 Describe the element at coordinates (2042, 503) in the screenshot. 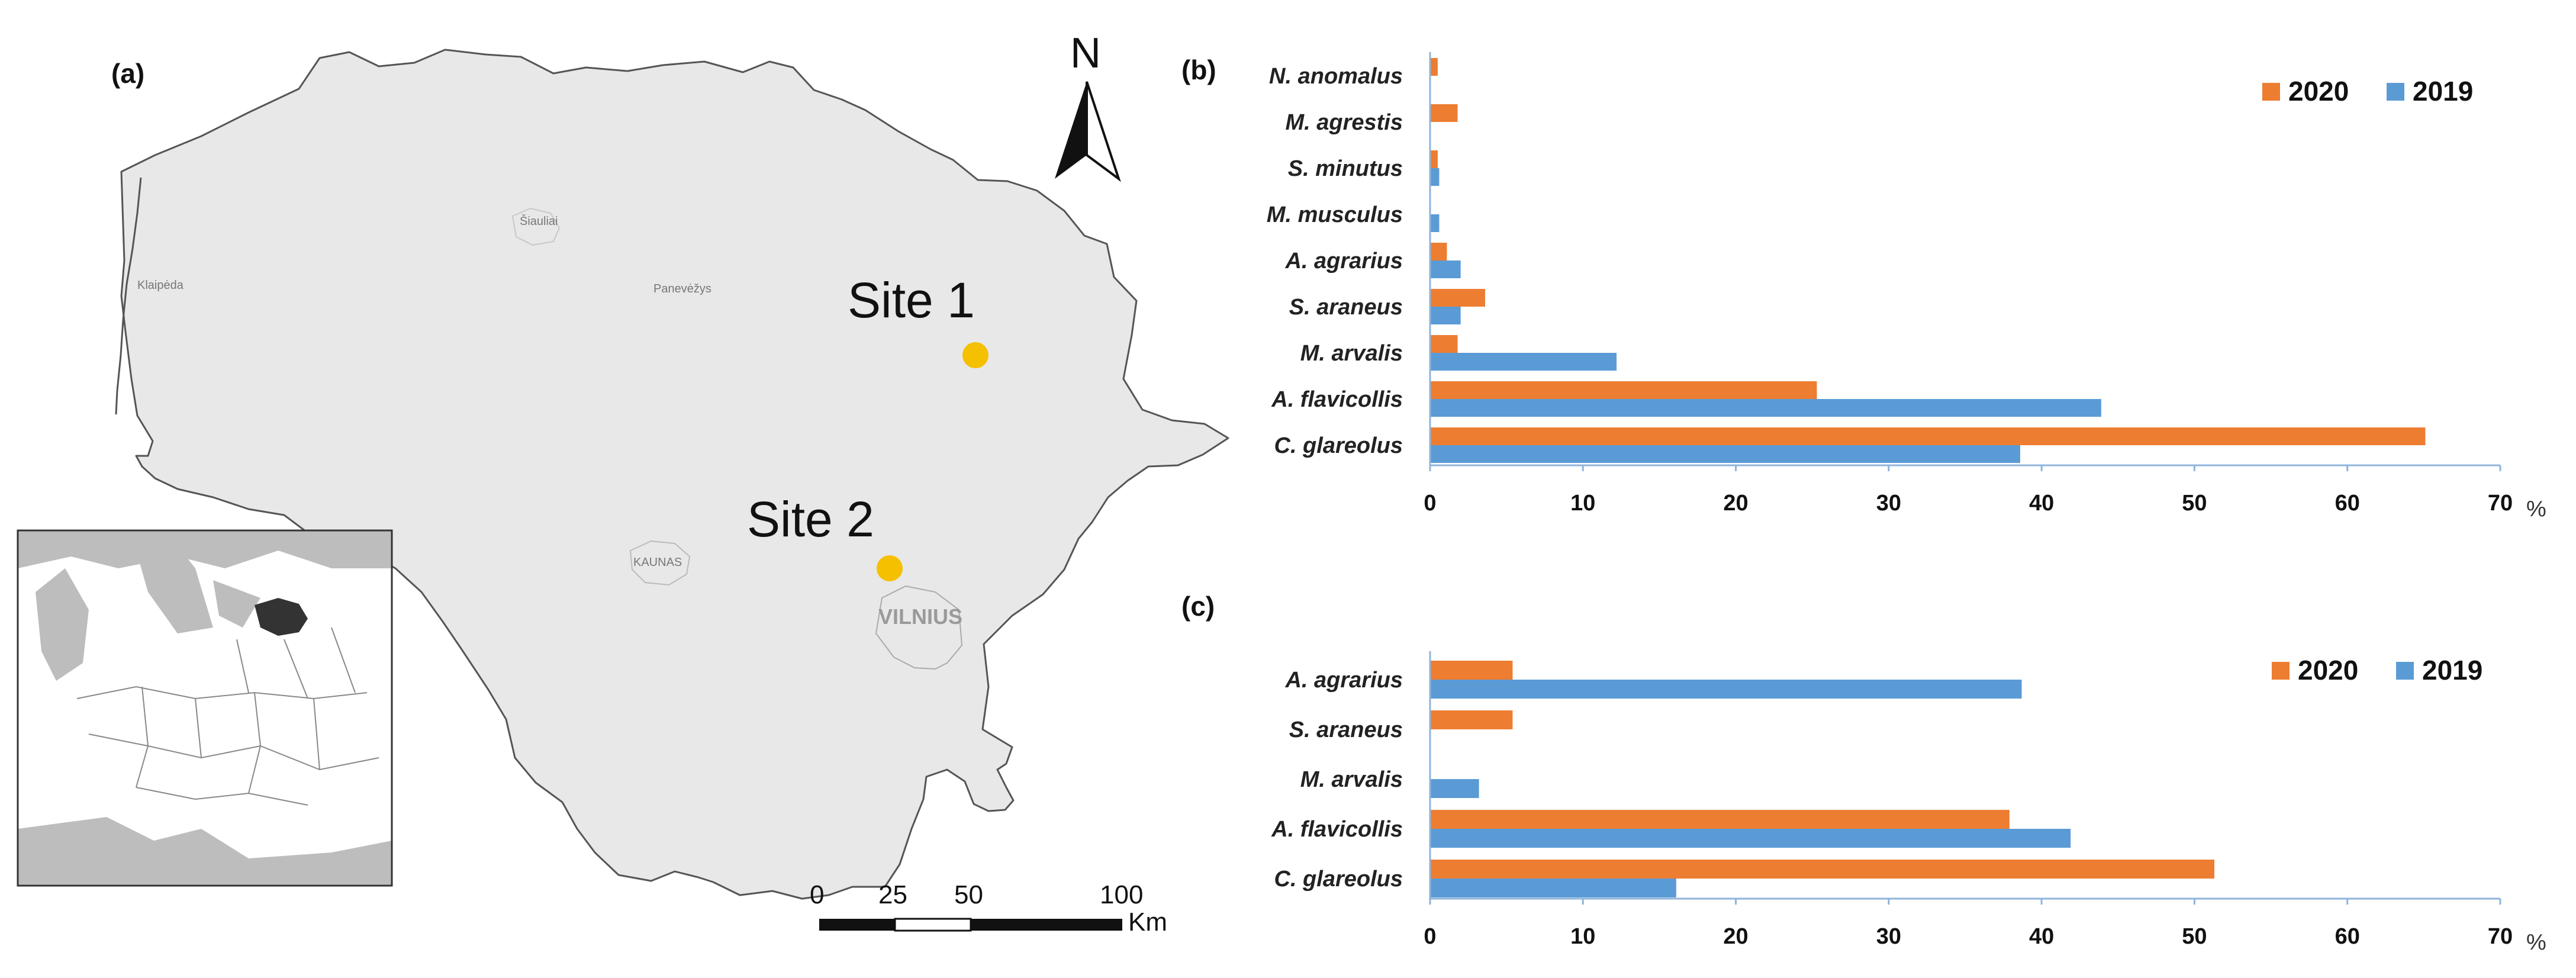

I see `chart-b-tick-label-40: 40` at that location.